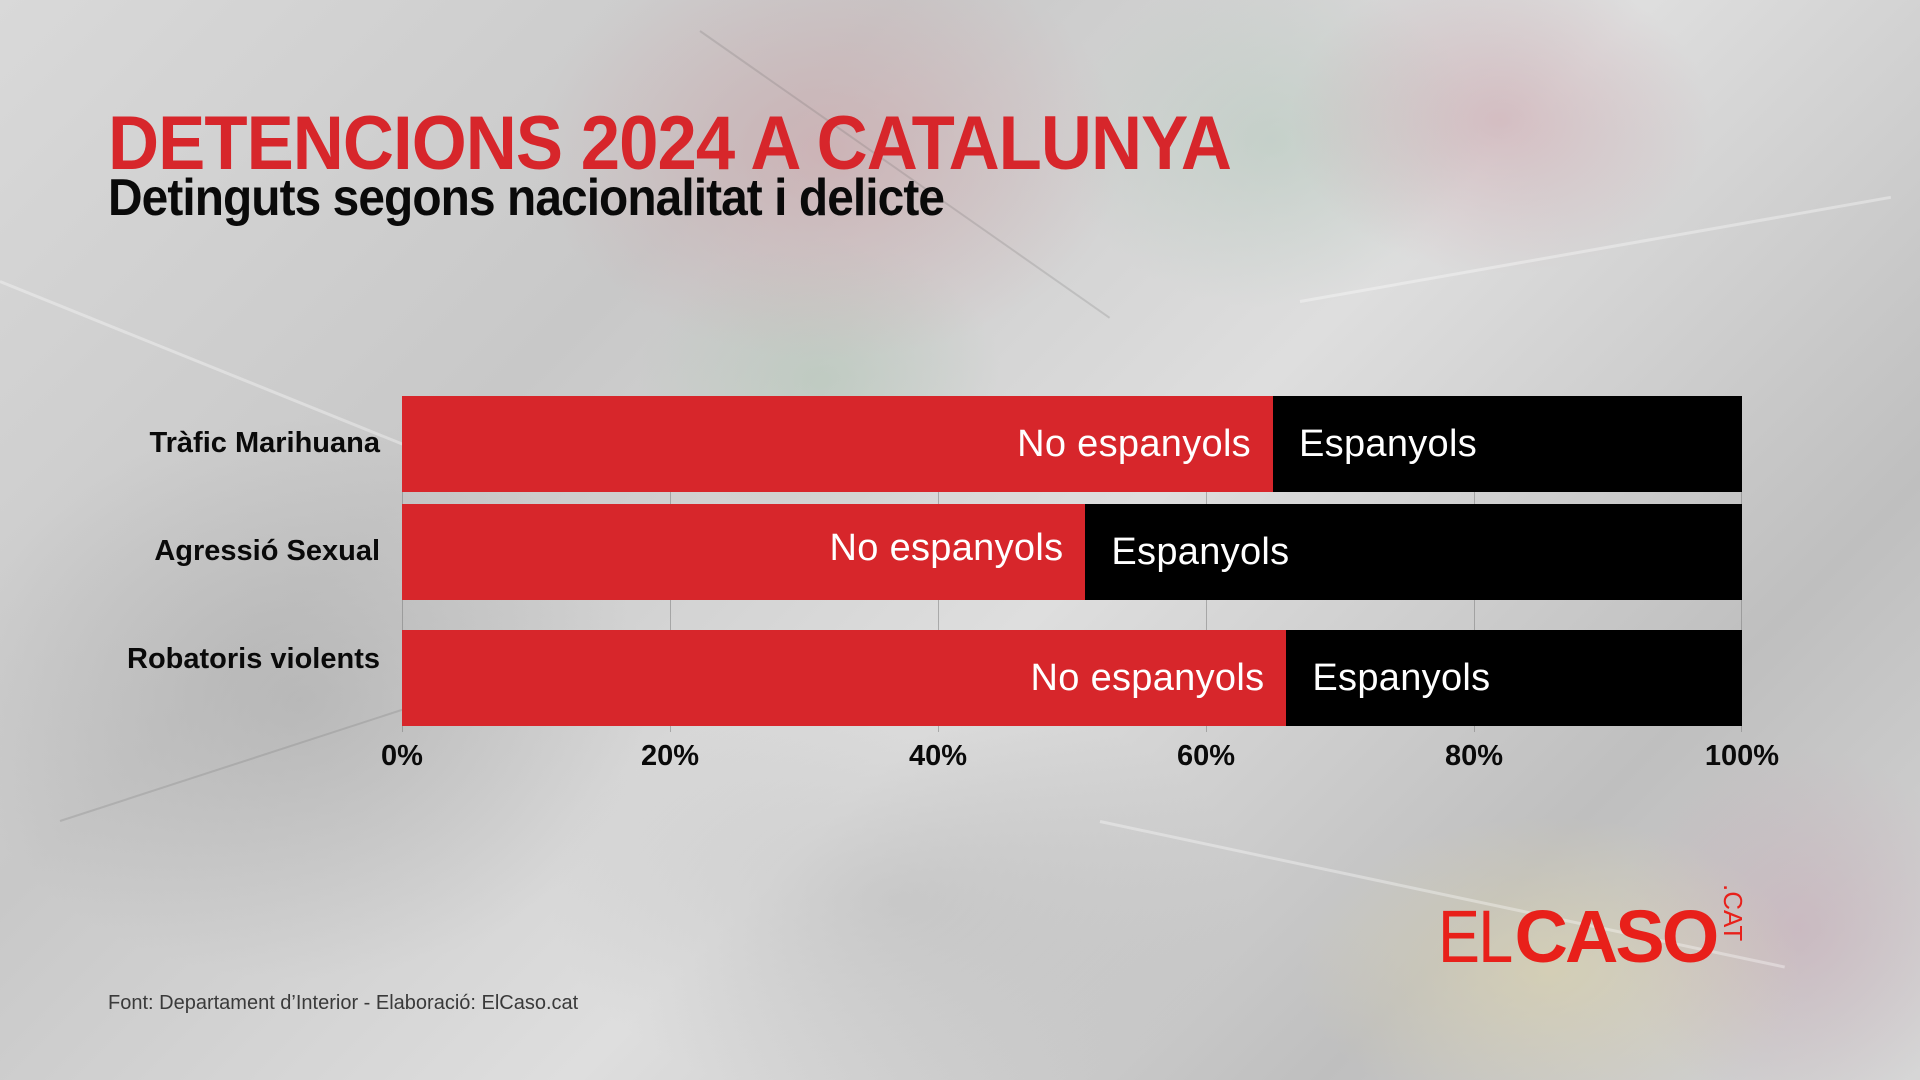 This screenshot has height=1080, width=1920. What do you see at coordinates (1617, 936) in the screenshot?
I see `logo-caso: CASO` at bounding box center [1617, 936].